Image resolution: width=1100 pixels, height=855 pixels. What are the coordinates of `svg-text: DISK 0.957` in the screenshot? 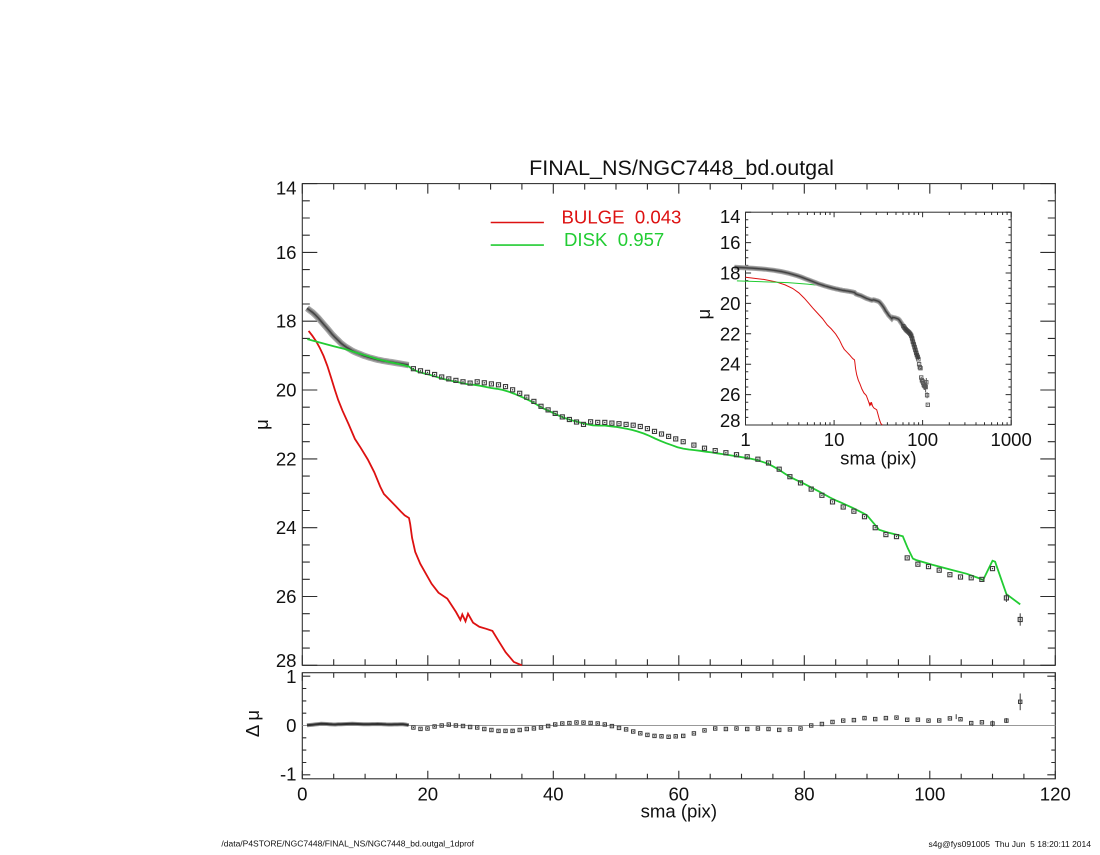 It's located at (614, 239).